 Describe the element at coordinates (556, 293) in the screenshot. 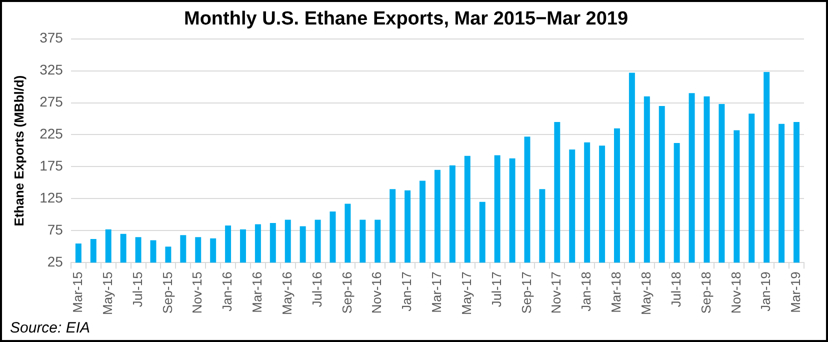

I see `x-tick-label: Nov-17` at that location.